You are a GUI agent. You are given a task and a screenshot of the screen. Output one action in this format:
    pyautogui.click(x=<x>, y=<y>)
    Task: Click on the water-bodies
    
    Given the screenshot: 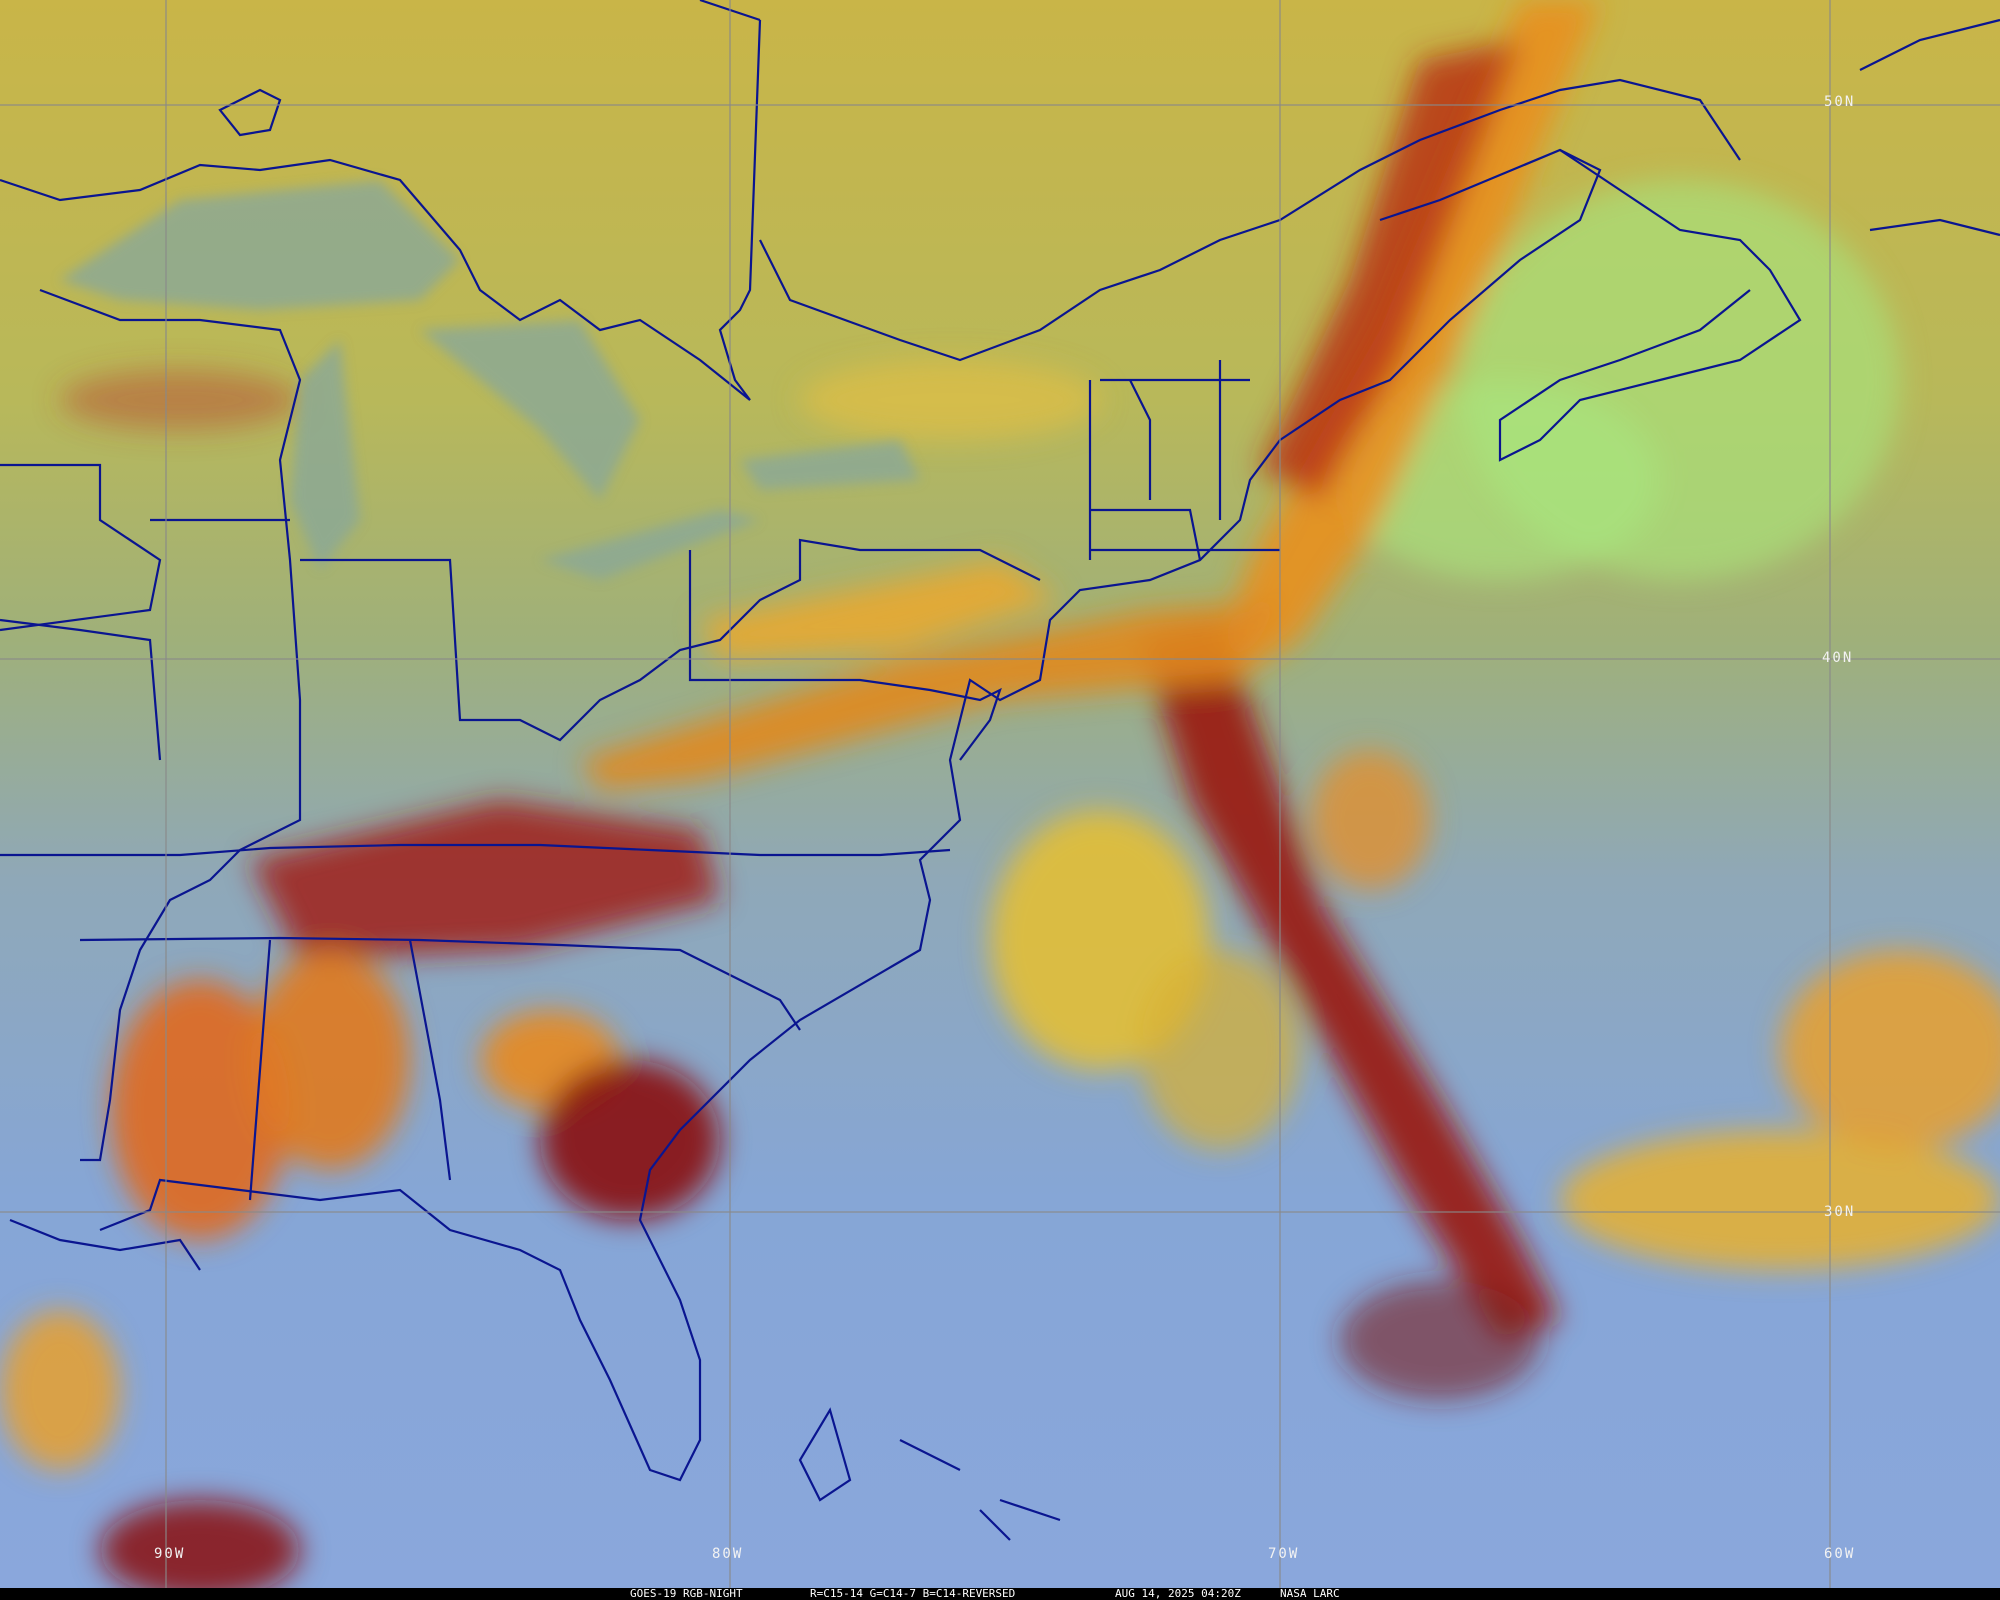 What is the action you would take?
    pyautogui.click(x=490, y=380)
    